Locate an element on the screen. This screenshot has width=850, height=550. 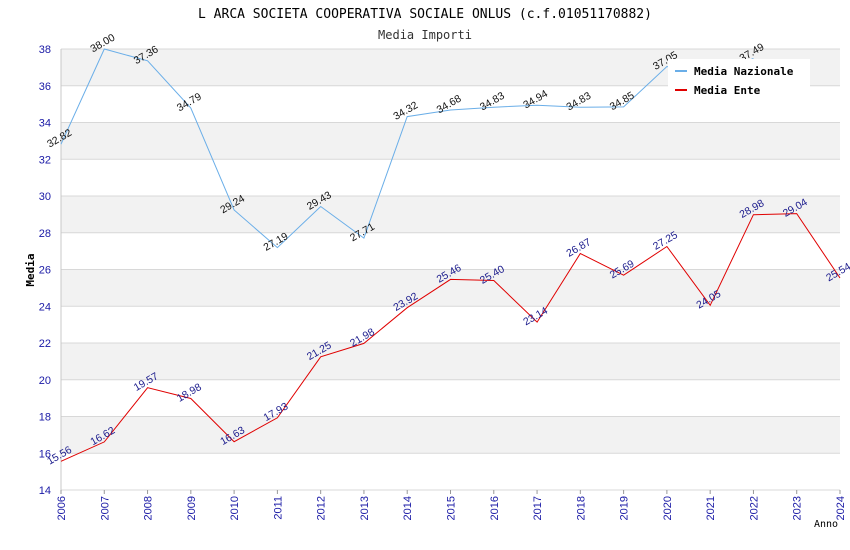
x-tick-label: 2015 is located at coordinates (452, 508).